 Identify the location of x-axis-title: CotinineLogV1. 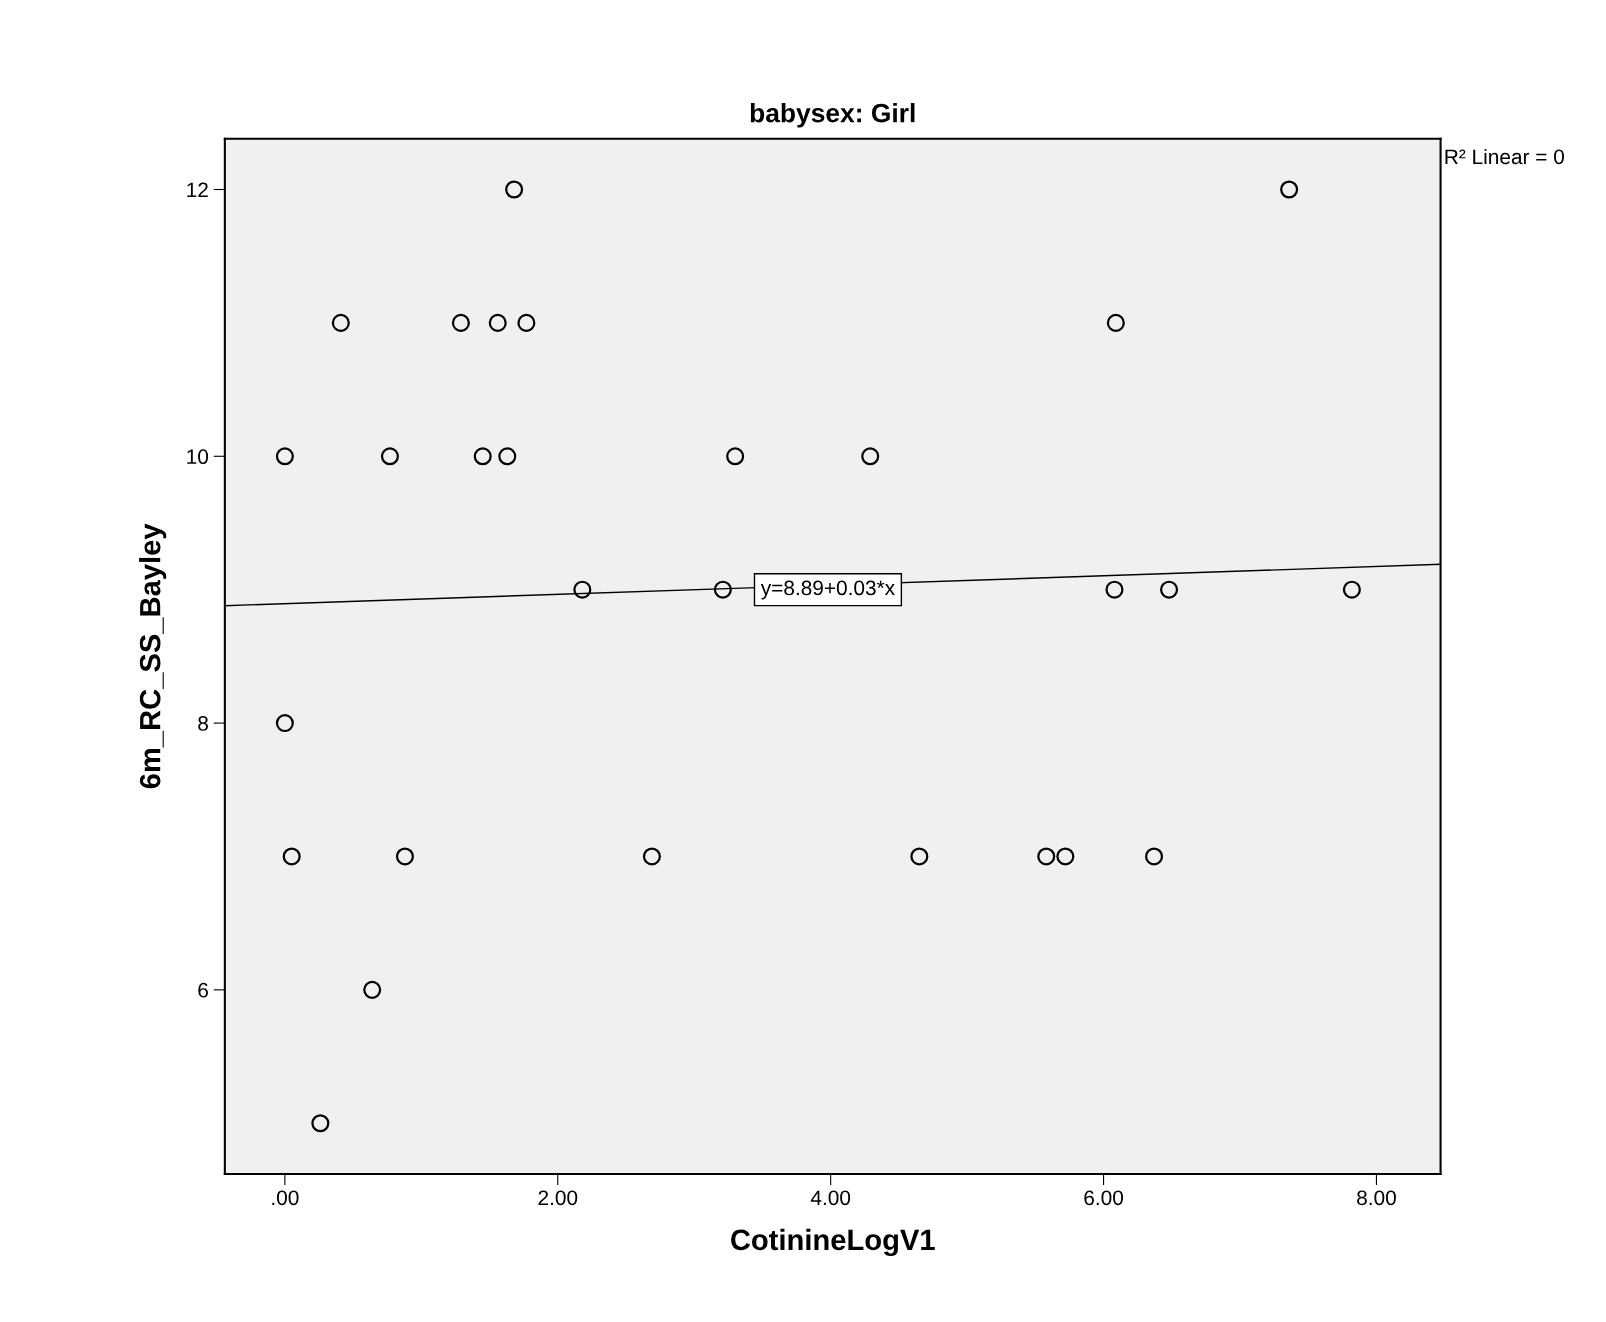
(833, 1242).